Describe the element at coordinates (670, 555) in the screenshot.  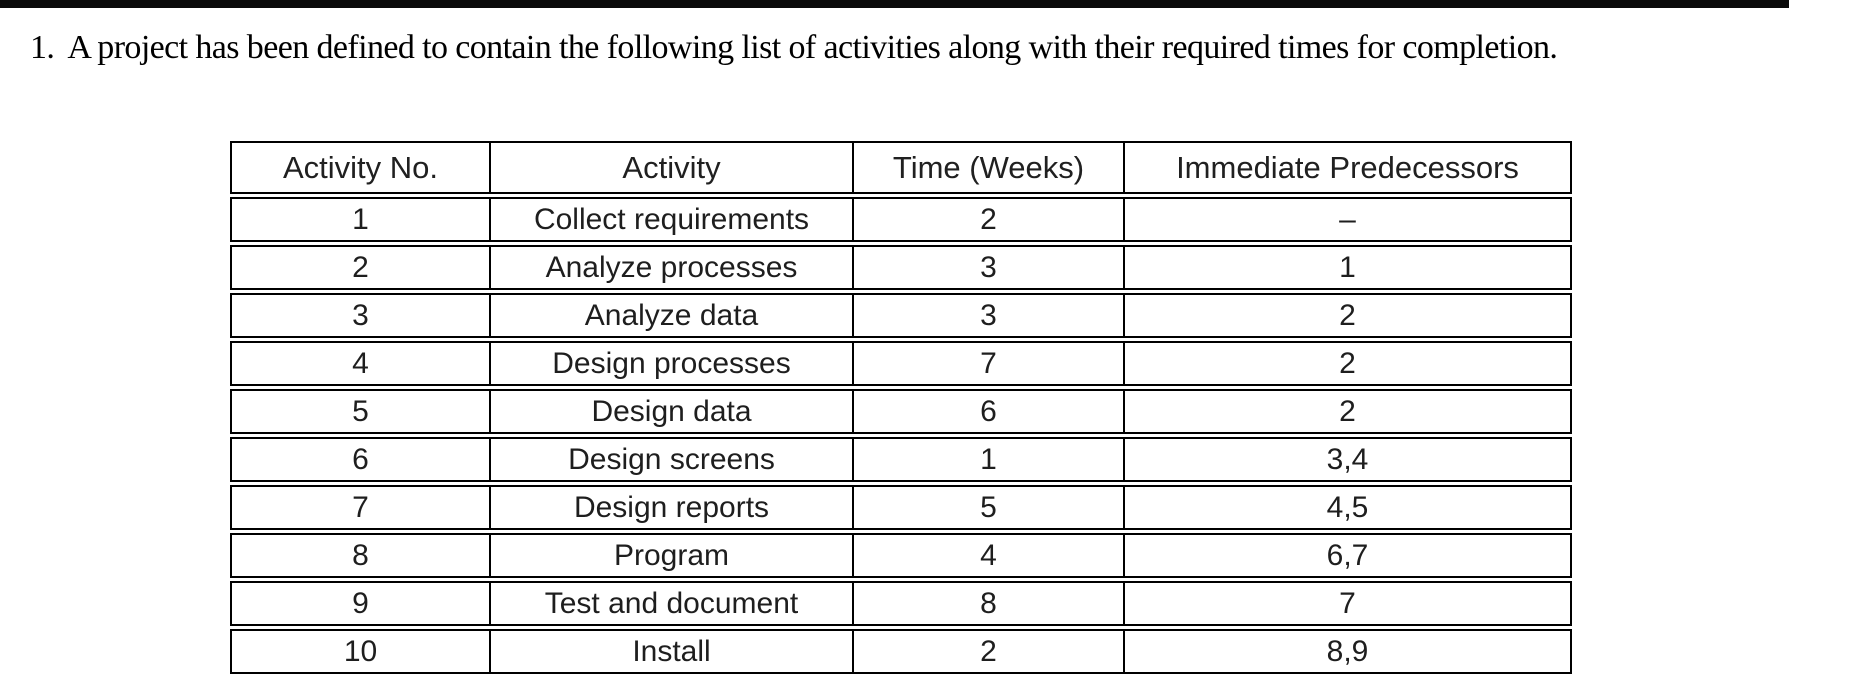
I see `cell-activity: Program` at that location.